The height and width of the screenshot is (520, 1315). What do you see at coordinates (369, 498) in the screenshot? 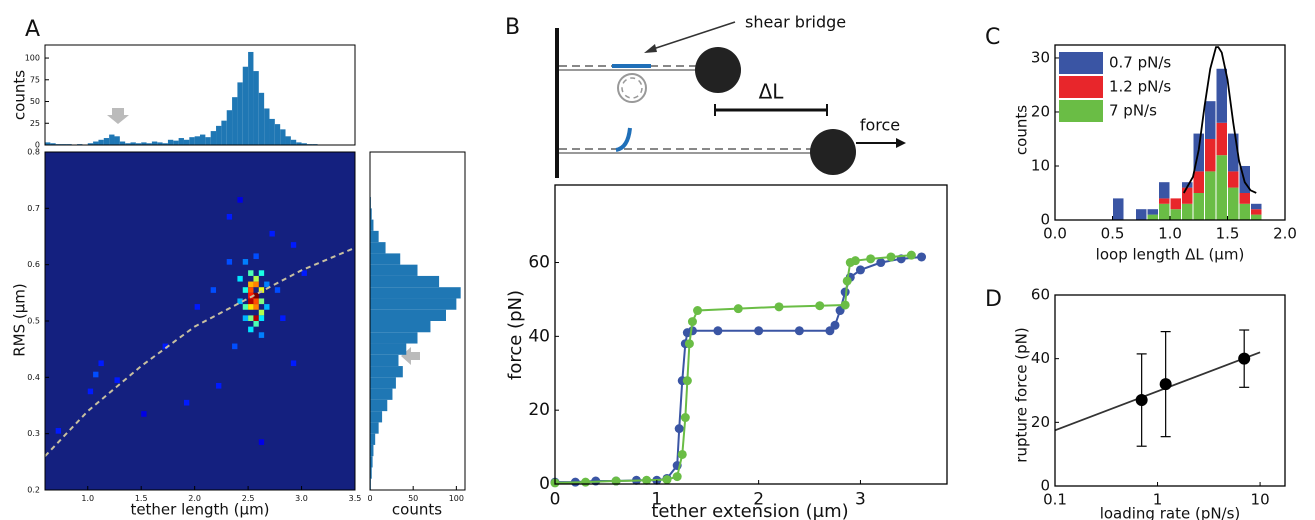
I see `x-tick-label: 0` at bounding box center [369, 498].